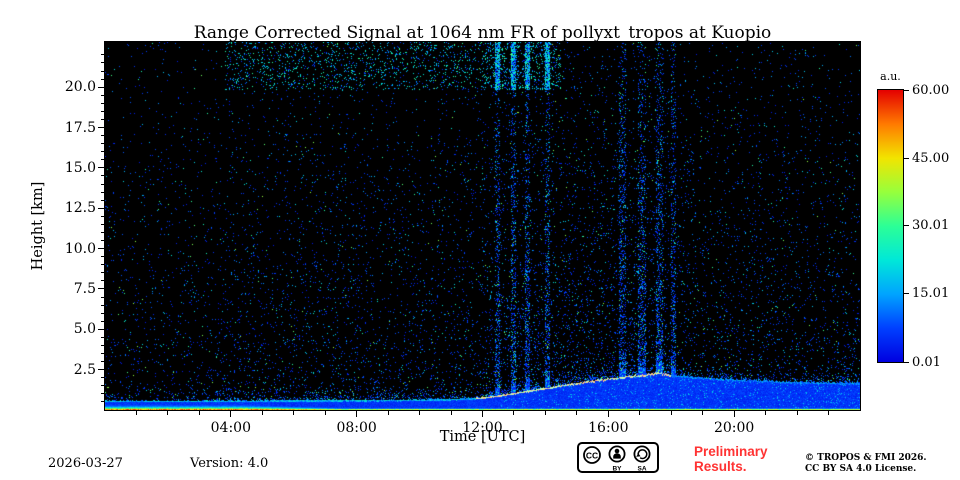 This screenshot has width=960, height=480. What do you see at coordinates (638, 455) in the screenshot?
I see `share-alike-arrowhead-icon` at bounding box center [638, 455].